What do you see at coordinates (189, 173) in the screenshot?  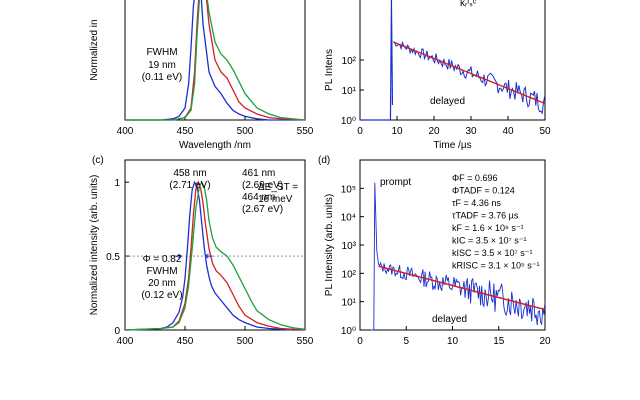 I see `annotation: 458 nm` at bounding box center [189, 173].